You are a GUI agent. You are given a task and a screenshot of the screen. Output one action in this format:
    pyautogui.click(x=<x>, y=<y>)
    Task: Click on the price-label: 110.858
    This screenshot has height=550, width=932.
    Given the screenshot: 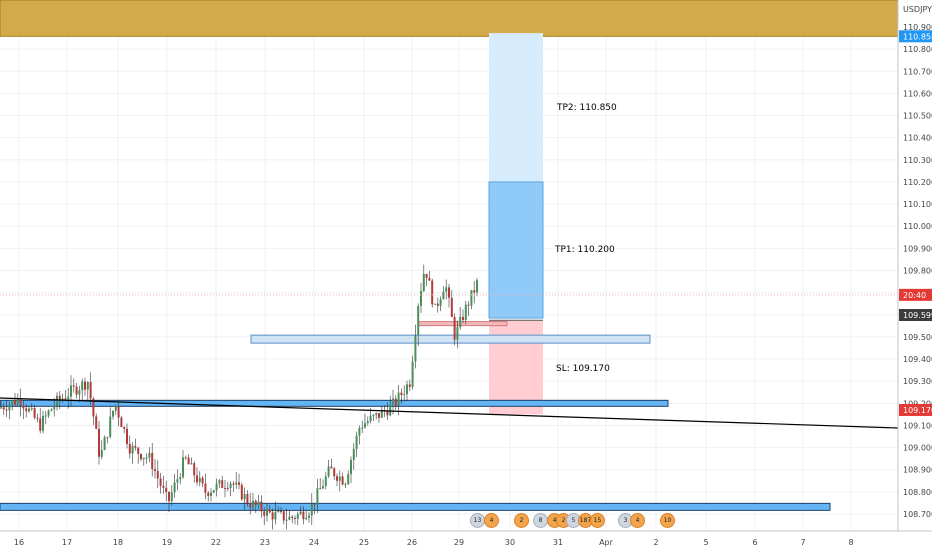 What is the action you would take?
    pyautogui.click(x=917, y=36)
    